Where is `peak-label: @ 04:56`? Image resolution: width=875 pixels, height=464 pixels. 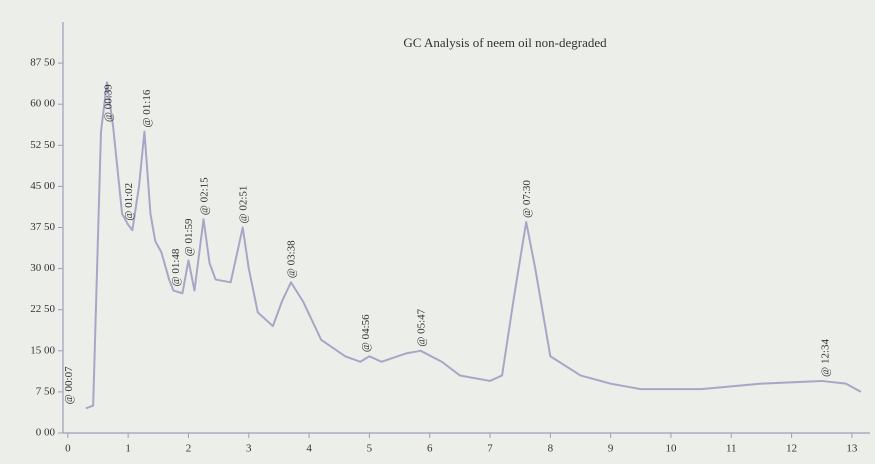 peak-label: @ 04:56 is located at coordinates (366, 333).